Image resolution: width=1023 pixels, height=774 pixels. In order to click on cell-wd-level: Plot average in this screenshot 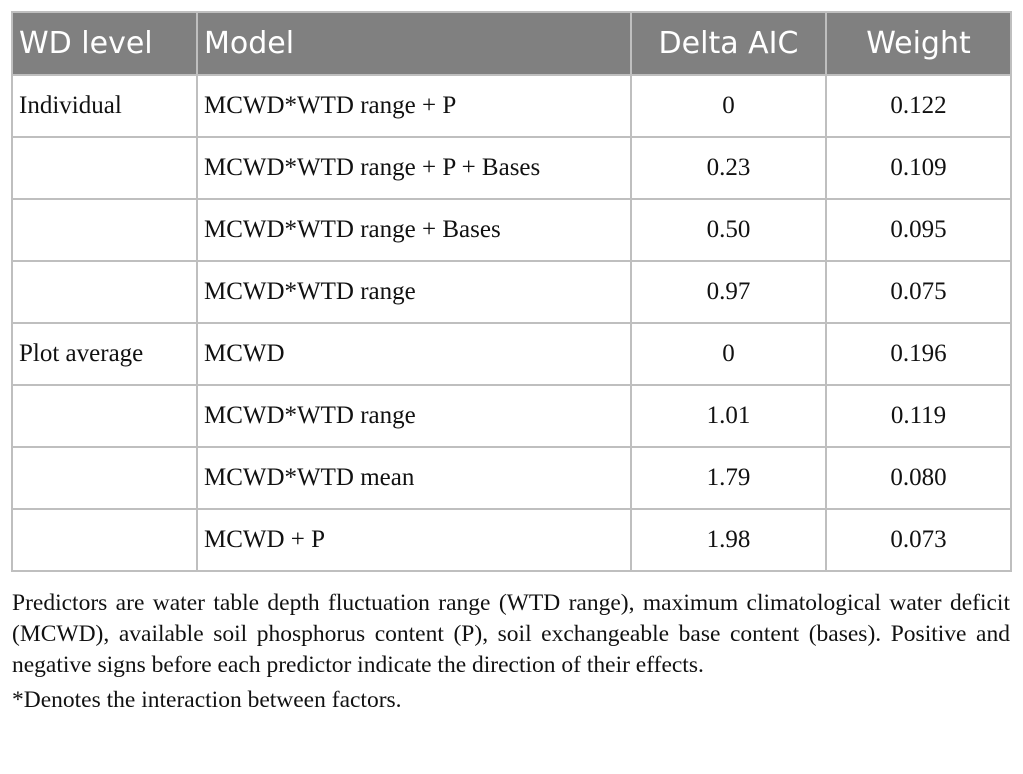, I will do `click(104, 354)`.